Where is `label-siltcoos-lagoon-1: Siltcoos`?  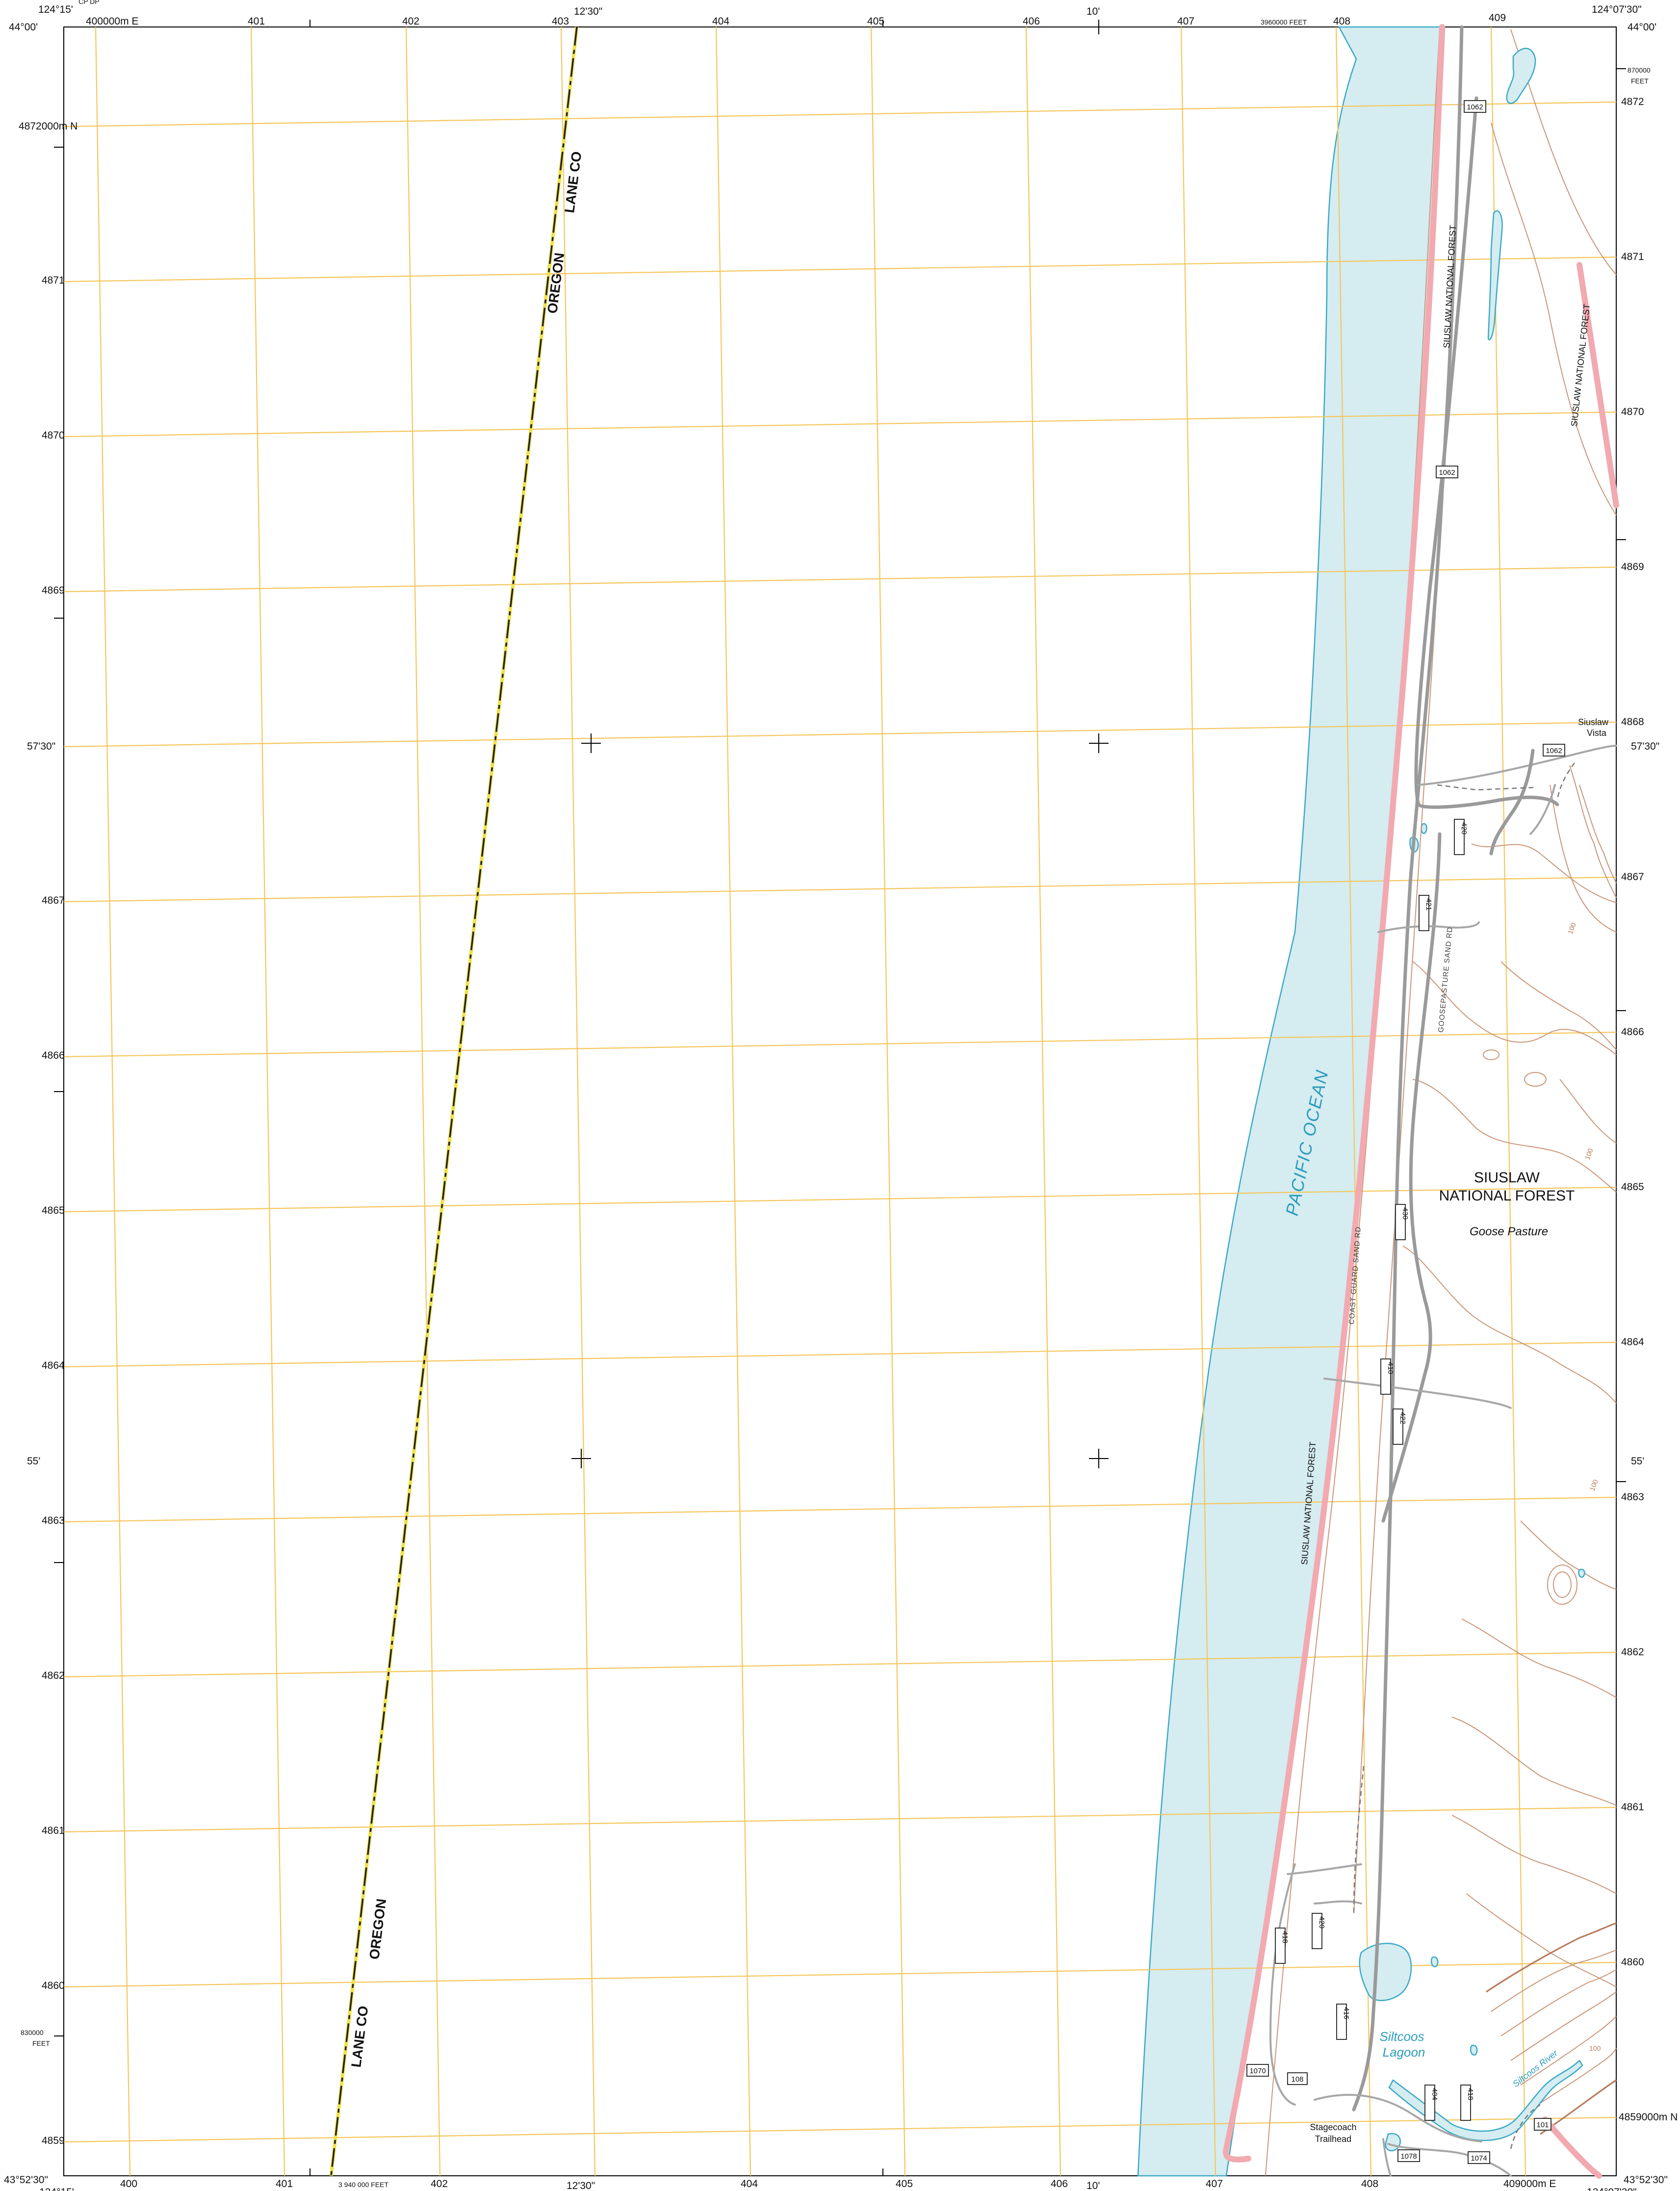 label-siltcoos-lagoon-1: Siltcoos is located at coordinates (1401, 2036).